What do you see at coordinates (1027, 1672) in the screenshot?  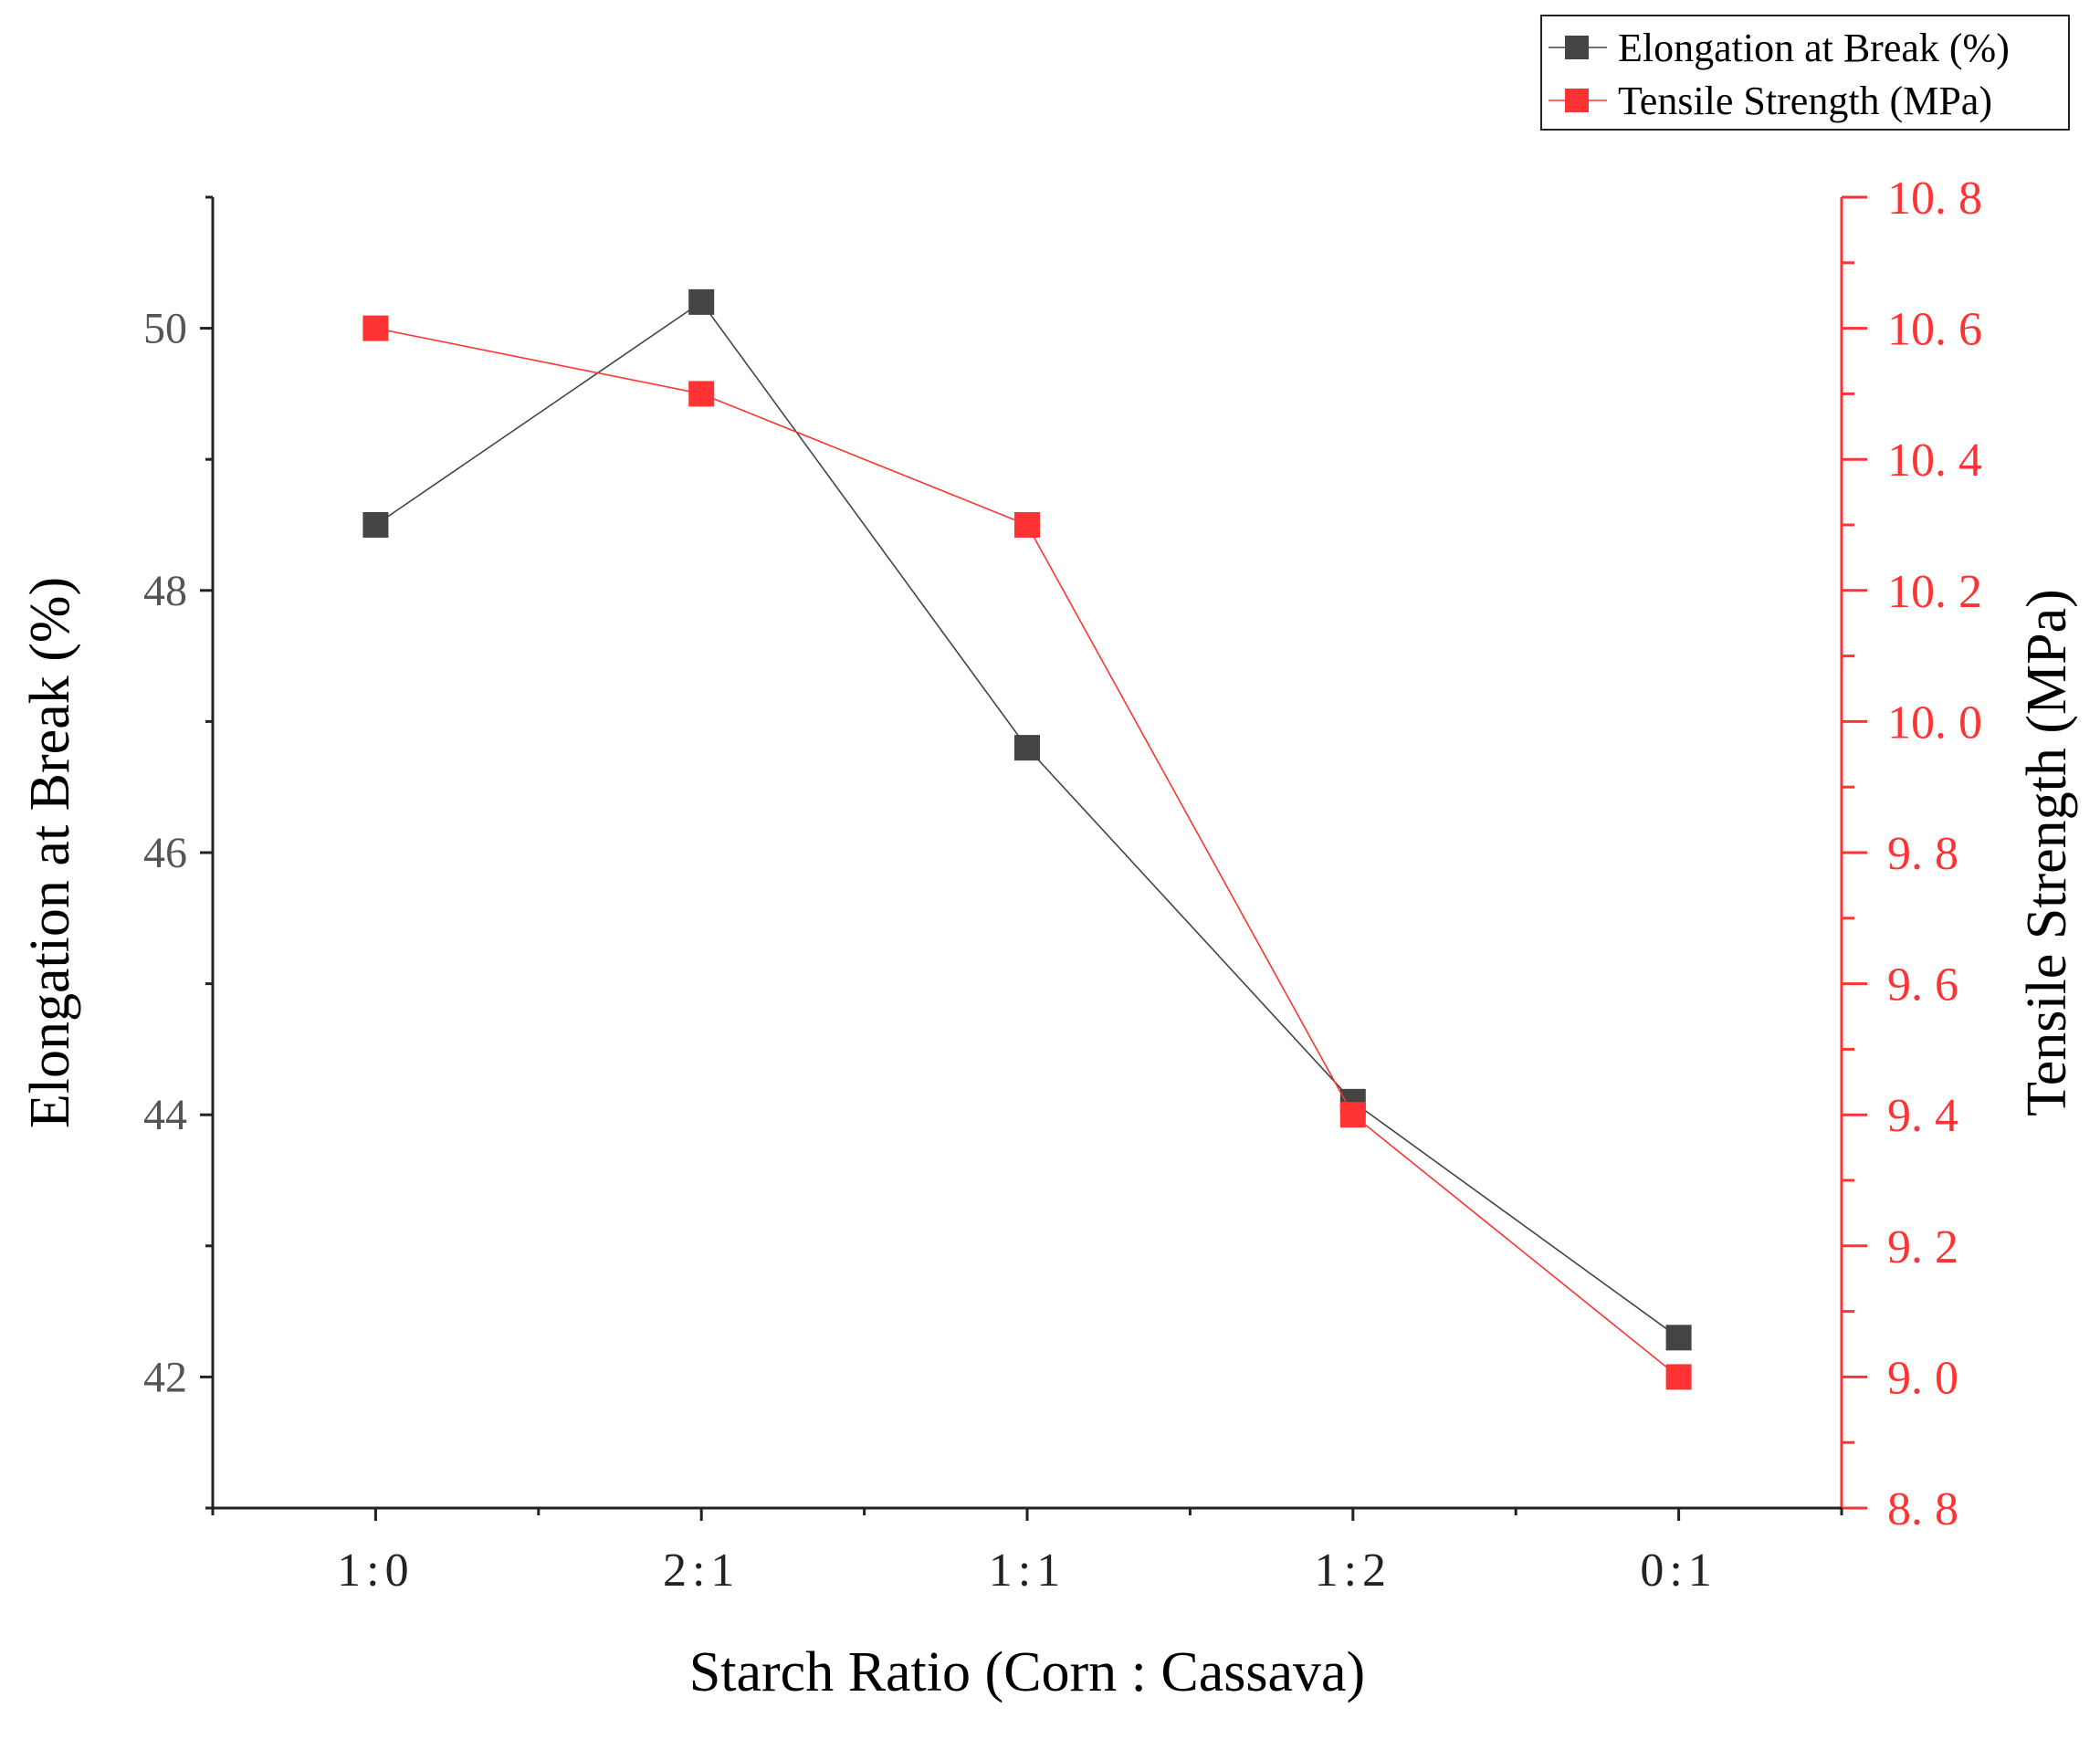 I see `x-axis-title: Starch Ratio (Corn : Cassava)` at bounding box center [1027, 1672].